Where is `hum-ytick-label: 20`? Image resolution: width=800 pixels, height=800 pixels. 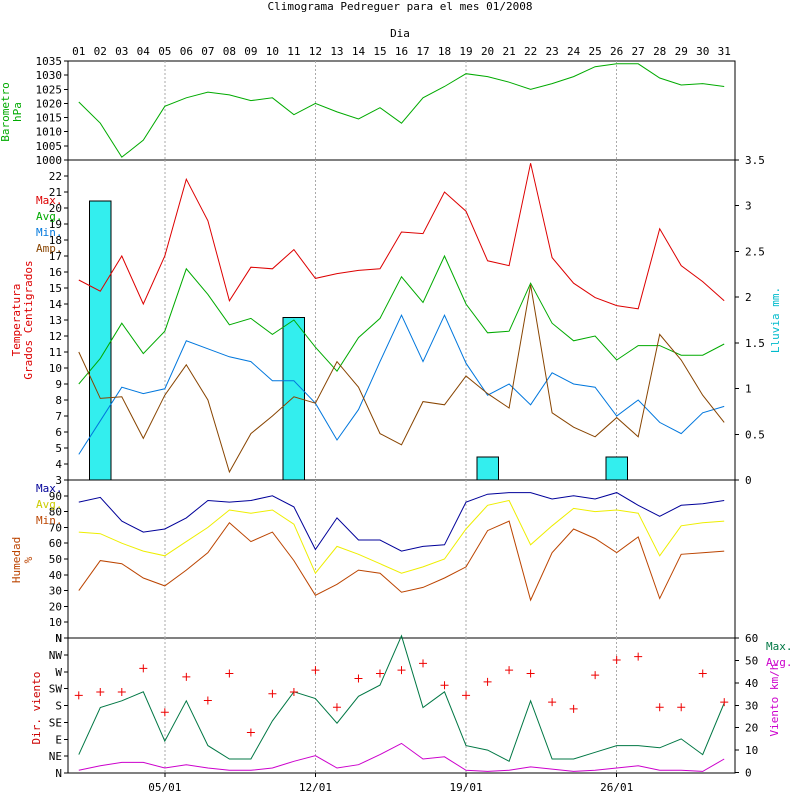 hum-ytick-label: 20 is located at coordinates (55, 606).